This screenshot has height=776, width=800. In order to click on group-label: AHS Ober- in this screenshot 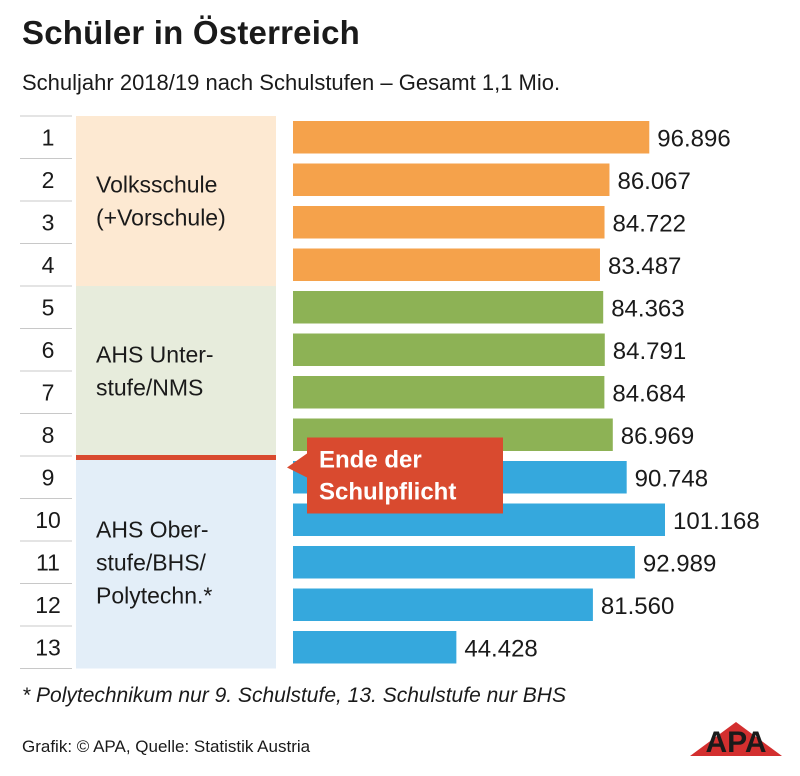, I will do `click(152, 529)`.